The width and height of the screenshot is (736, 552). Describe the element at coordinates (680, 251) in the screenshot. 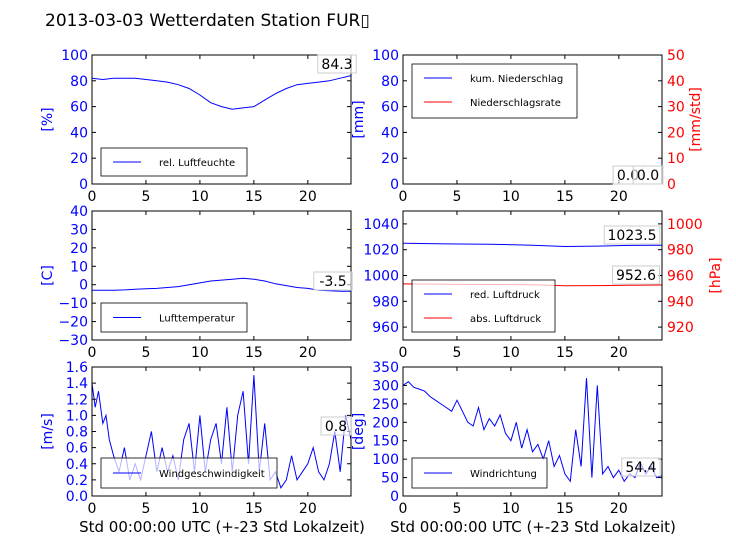

I see `y2-tick-label: 980` at that location.